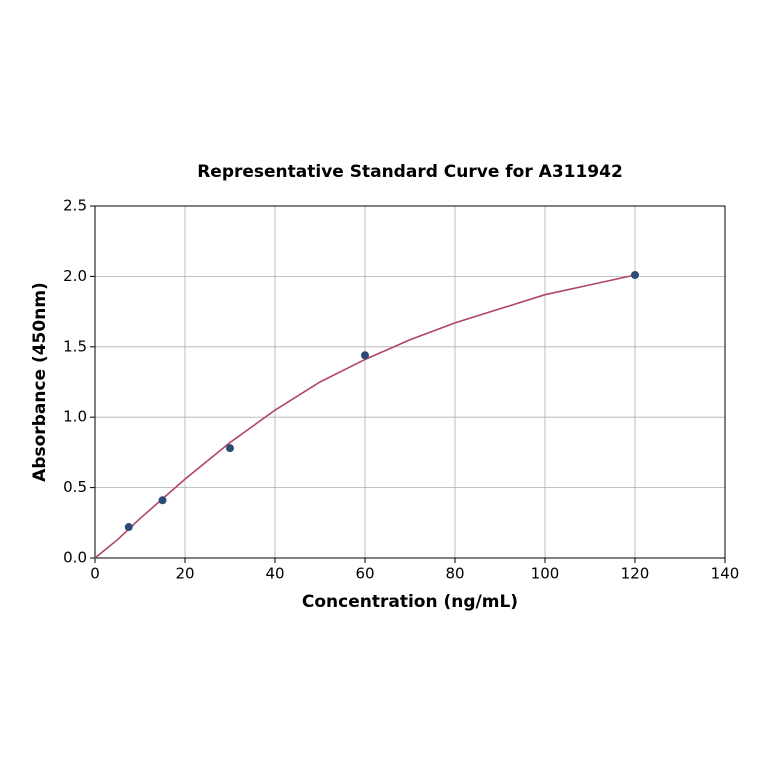 This screenshot has height=764, width=764. What do you see at coordinates (274, 574) in the screenshot?
I see `x-tick-label: 40` at bounding box center [274, 574].